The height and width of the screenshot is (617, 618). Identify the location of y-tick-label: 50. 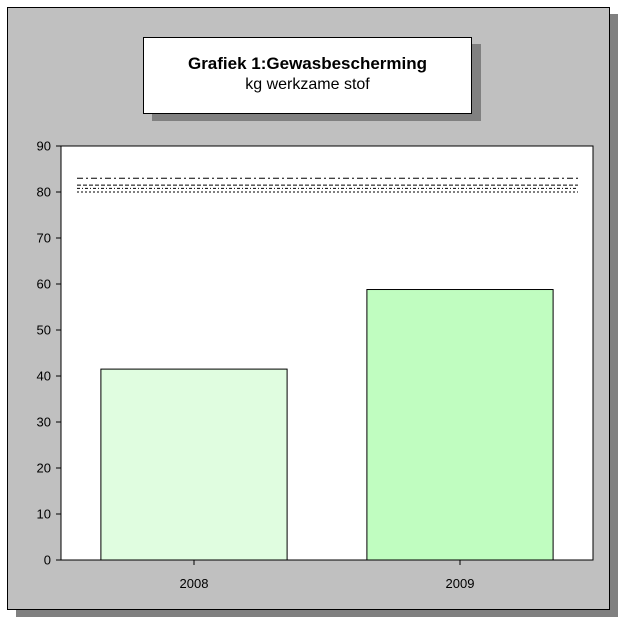
(44, 330).